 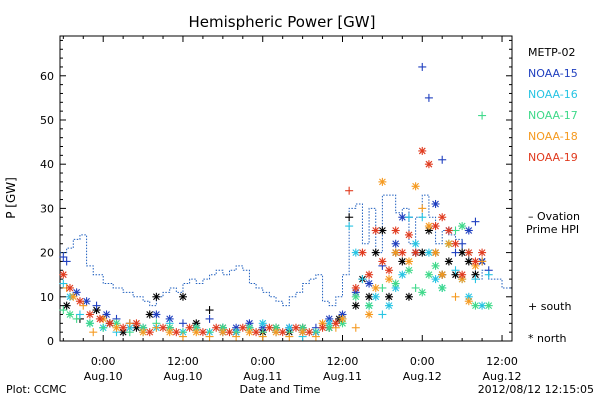 What do you see at coordinates (553, 157) in the screenshot?
I see `legend-entry: NOAA-19` at bounding box center [553, 157].